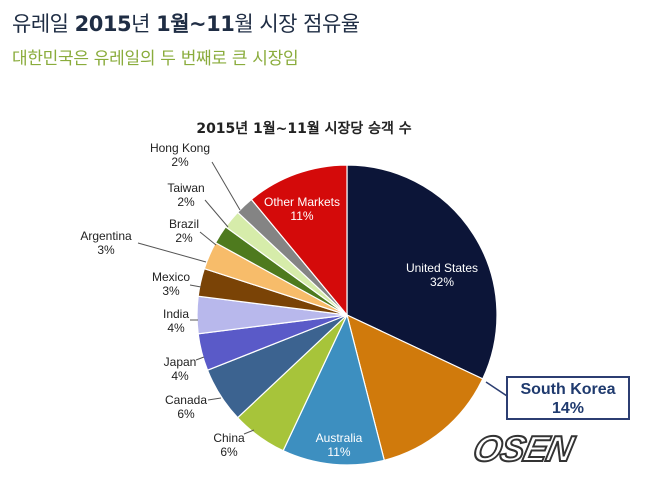 Image resolution: width=650 pixels, height=481 pixels. Describe the element at coordinates (155, 59) in the screenshot. I see `page-subtitle: 대한민국은 유레일의 두 번째로 큰 시장임` at that location.